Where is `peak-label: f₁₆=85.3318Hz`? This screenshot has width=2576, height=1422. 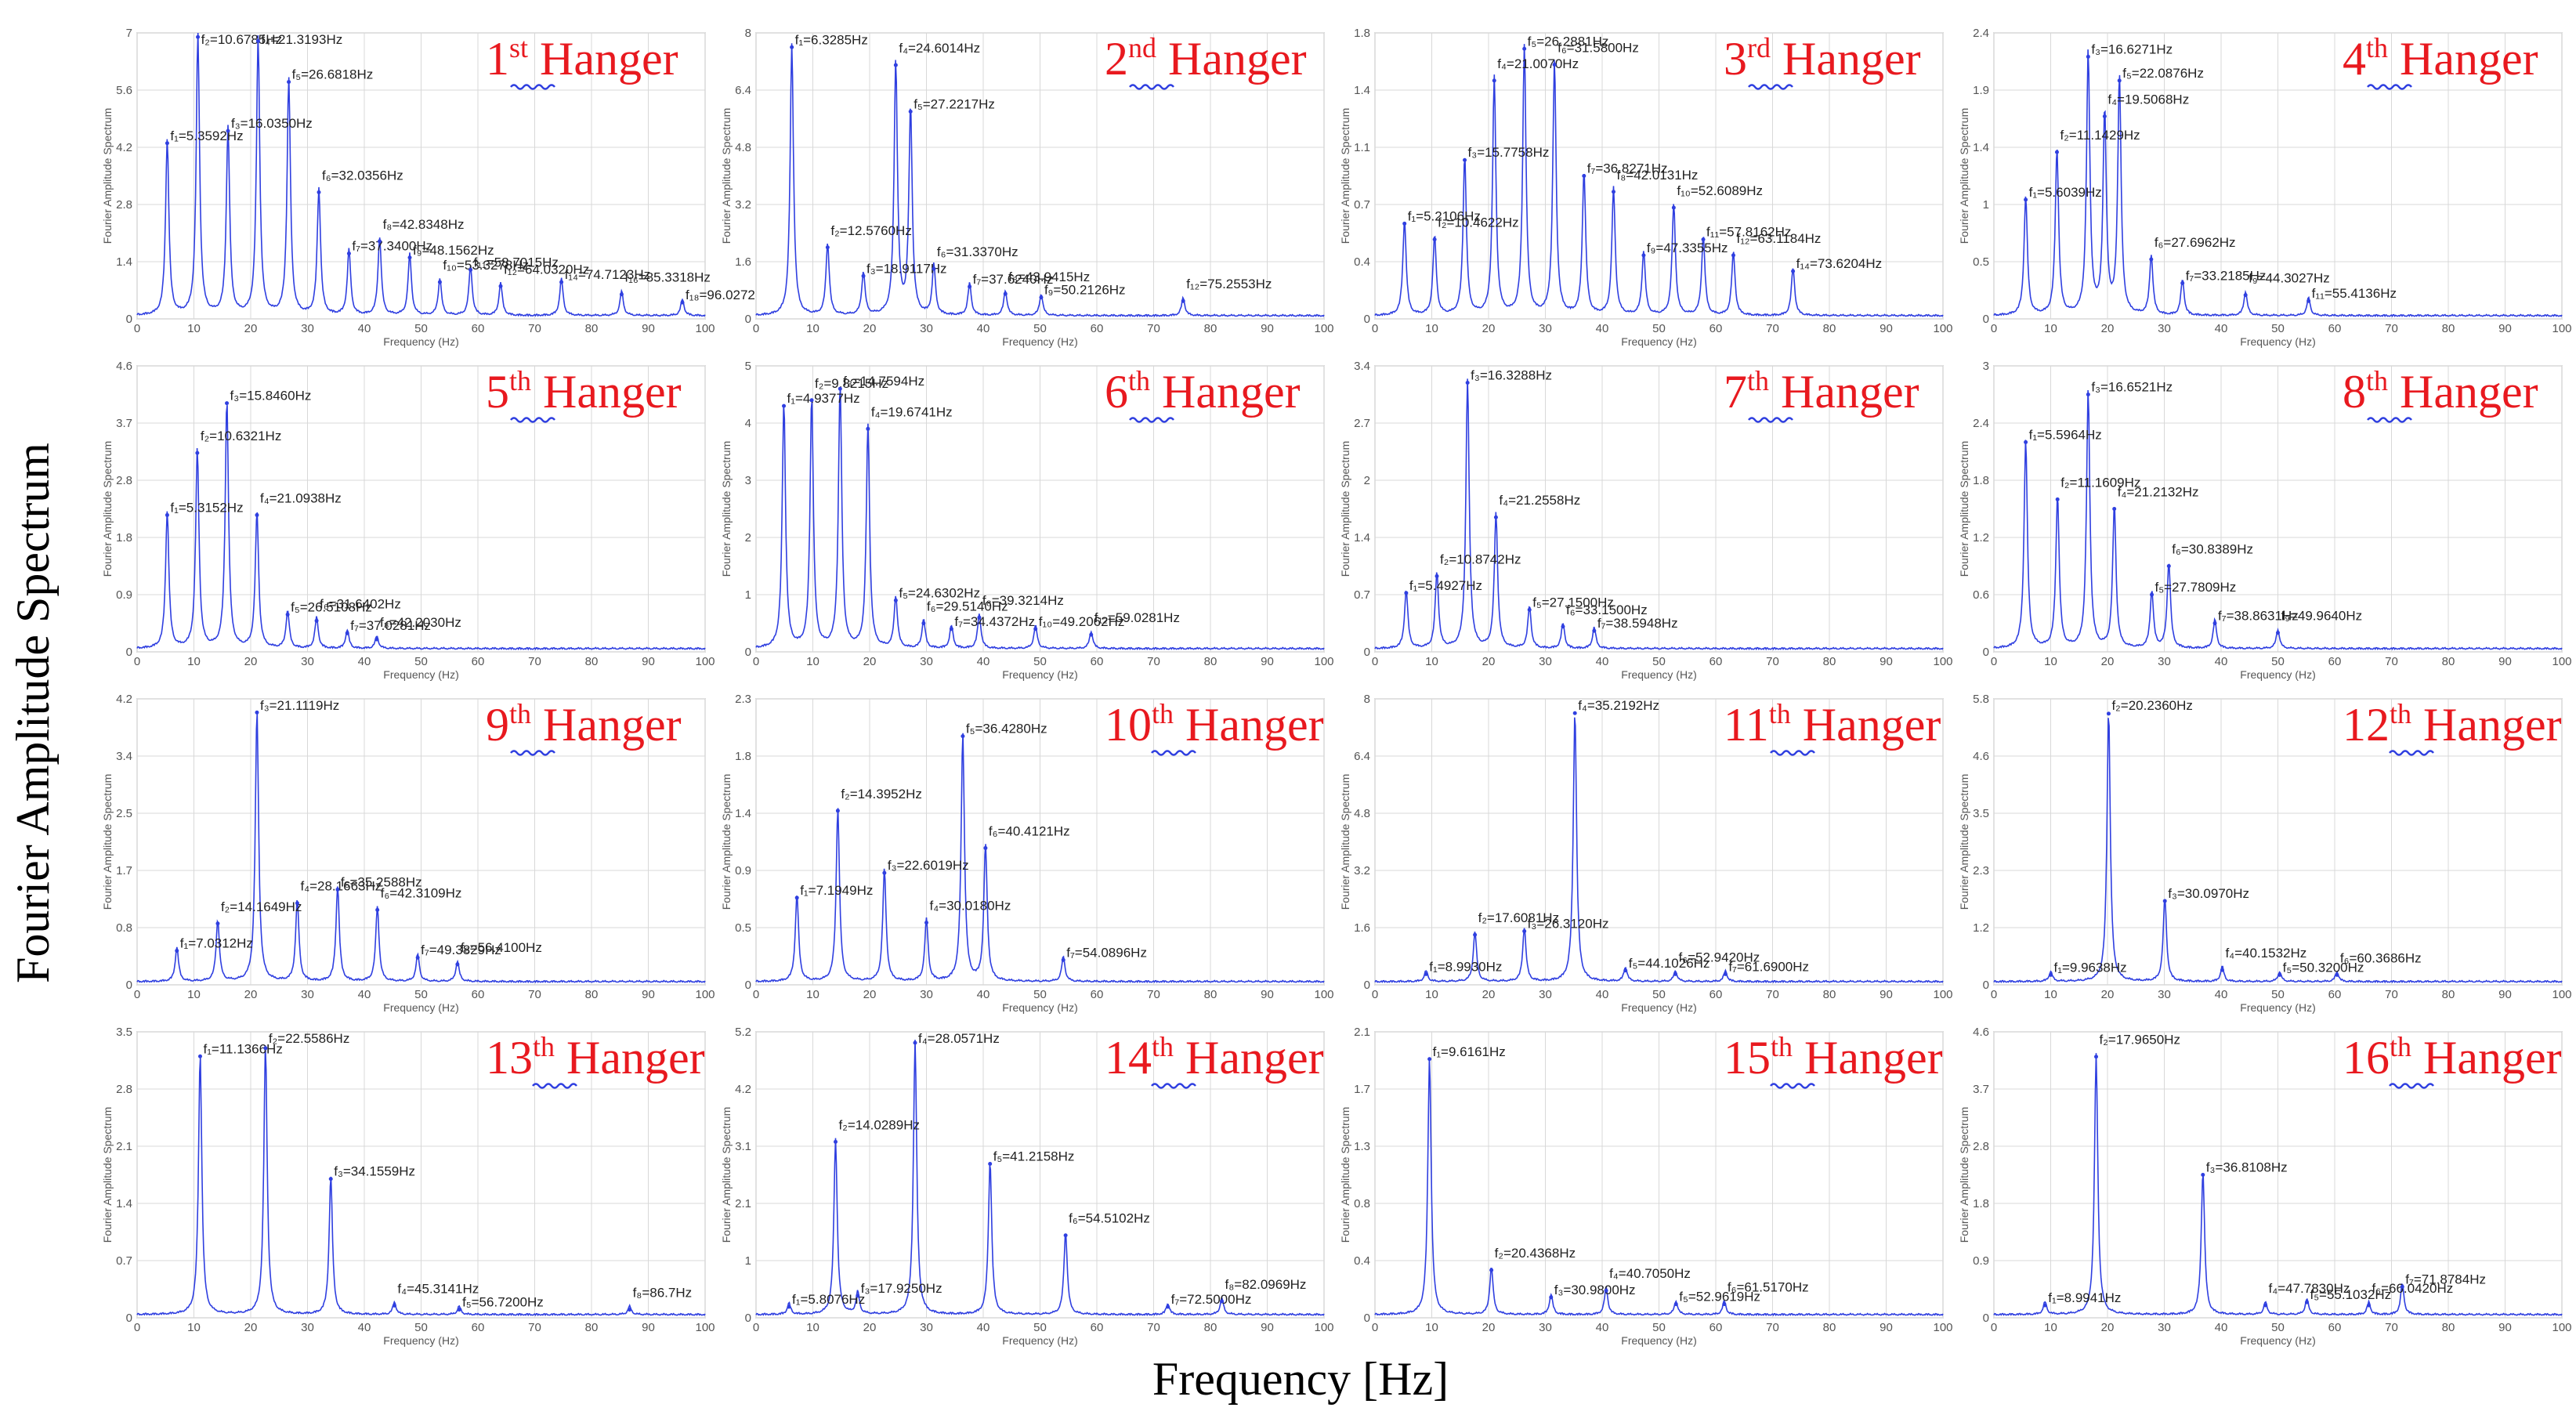
peak-label: f₁₆=85.3318Hz is located at coordinates (667, 278).